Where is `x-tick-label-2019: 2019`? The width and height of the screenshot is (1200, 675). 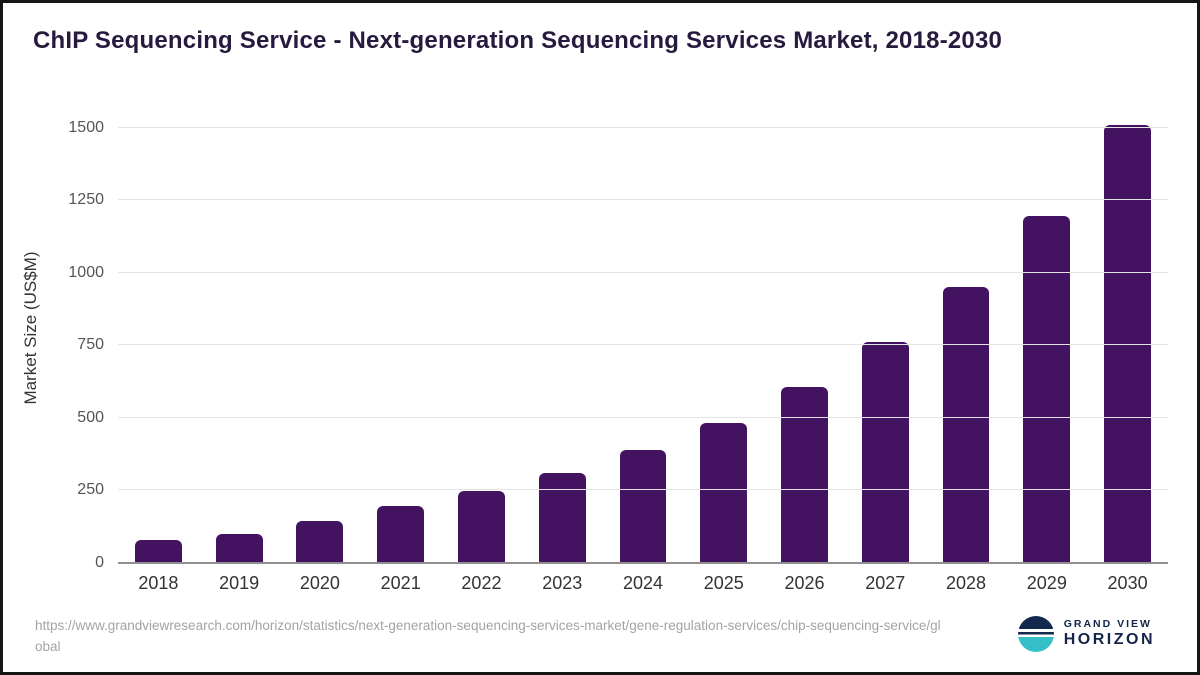 x-tick-label-2019: 2019 is located at coordinates (239, 583).